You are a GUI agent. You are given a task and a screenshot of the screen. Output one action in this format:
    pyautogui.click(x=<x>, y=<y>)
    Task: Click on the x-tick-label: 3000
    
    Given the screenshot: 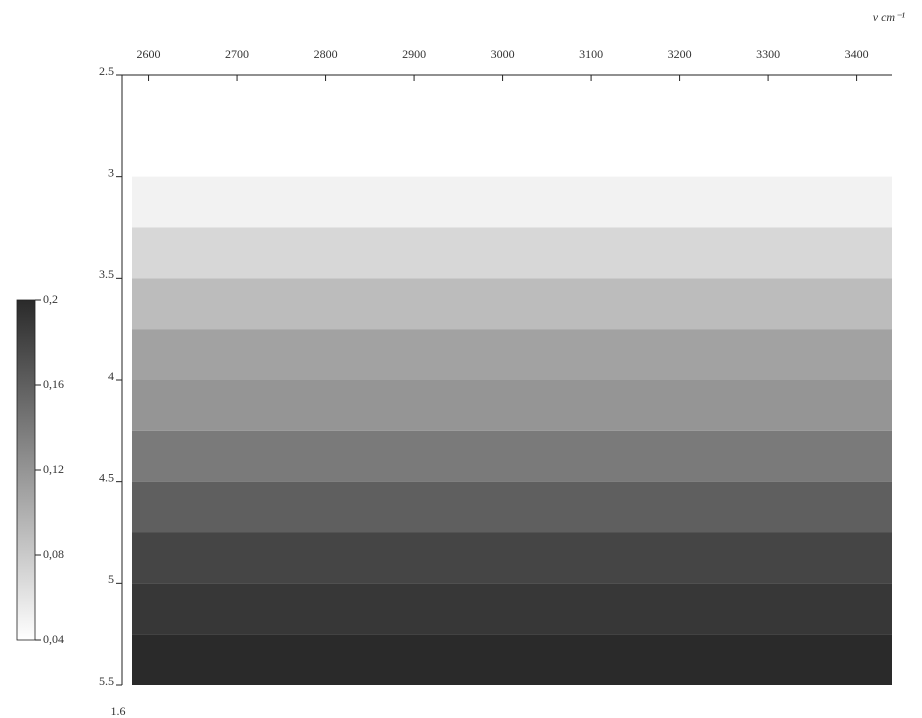 What is the action you would take?
    pyautogui.click(x=503, y=54)
    